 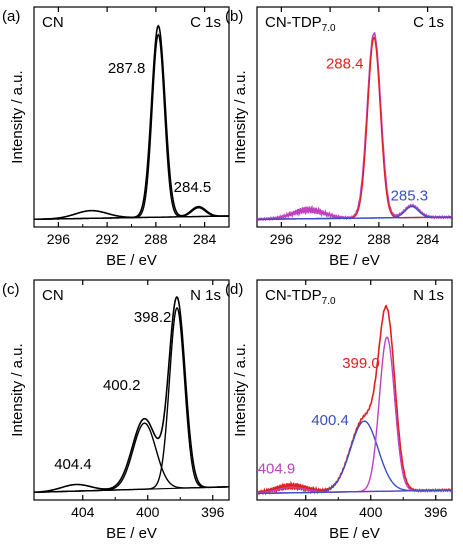 What do you see at coordinates (127, 68) in the screenshot?
I see `peak-label: 287.8` at bounding box center [127, 68].